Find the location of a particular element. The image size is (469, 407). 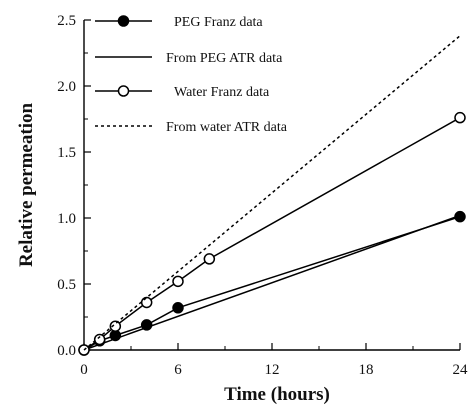

x-tick-label: 18 is located at coordinates (366, 370).